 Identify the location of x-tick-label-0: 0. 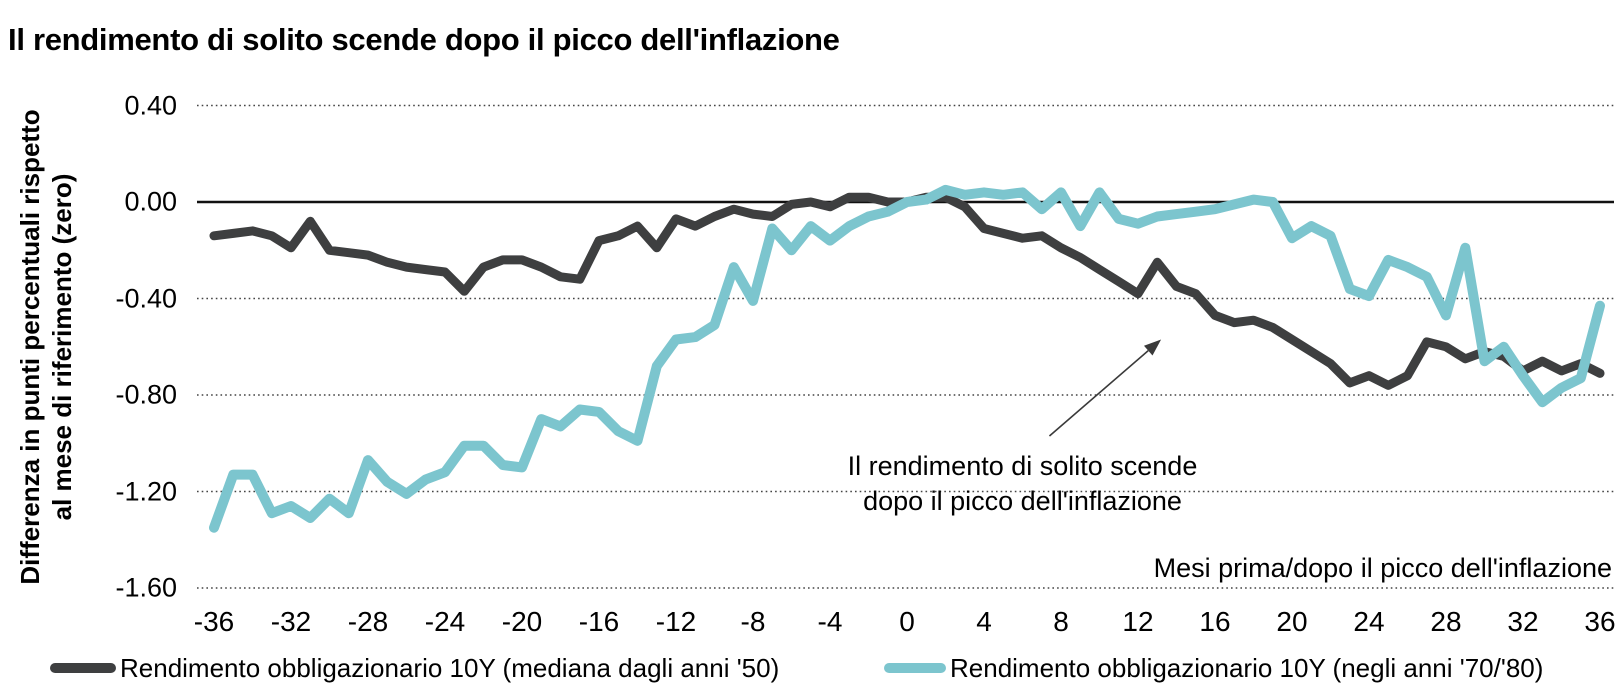
(907, 621).